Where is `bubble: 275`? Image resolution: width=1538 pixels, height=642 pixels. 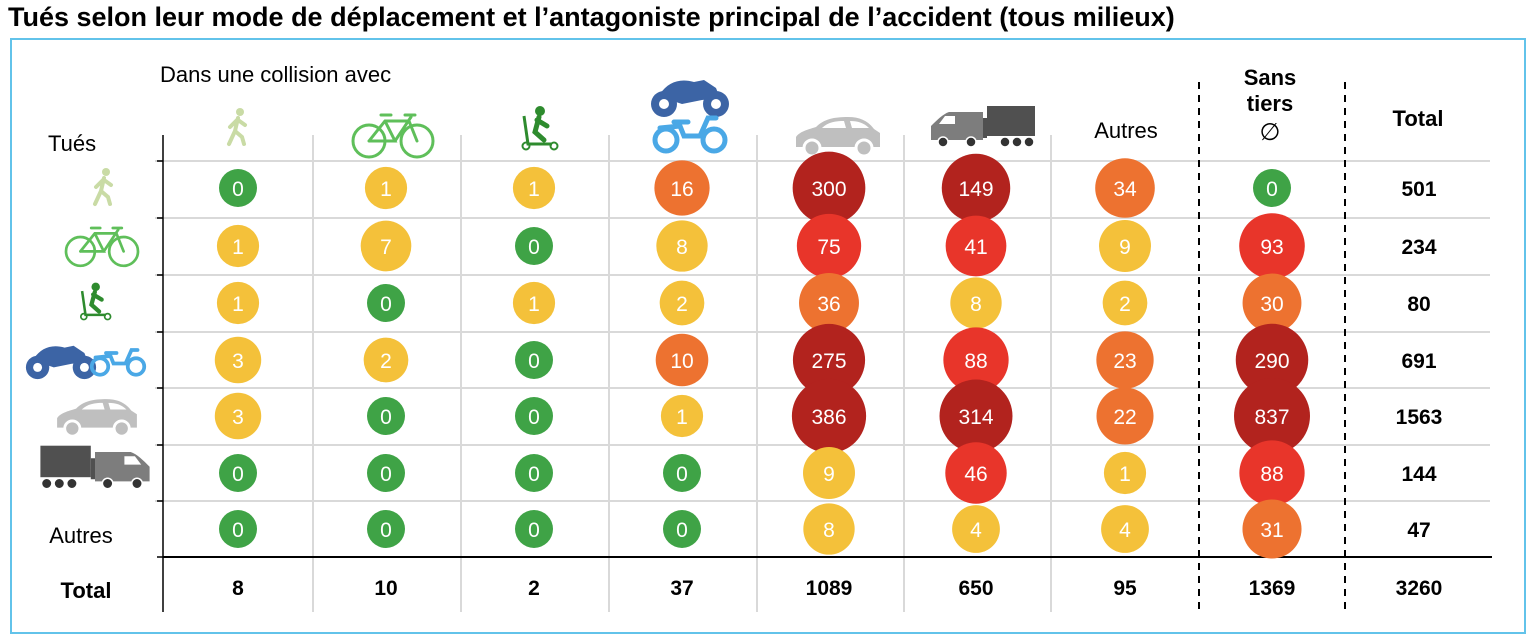 bubble: 275 is located at coordinates (829, 360).